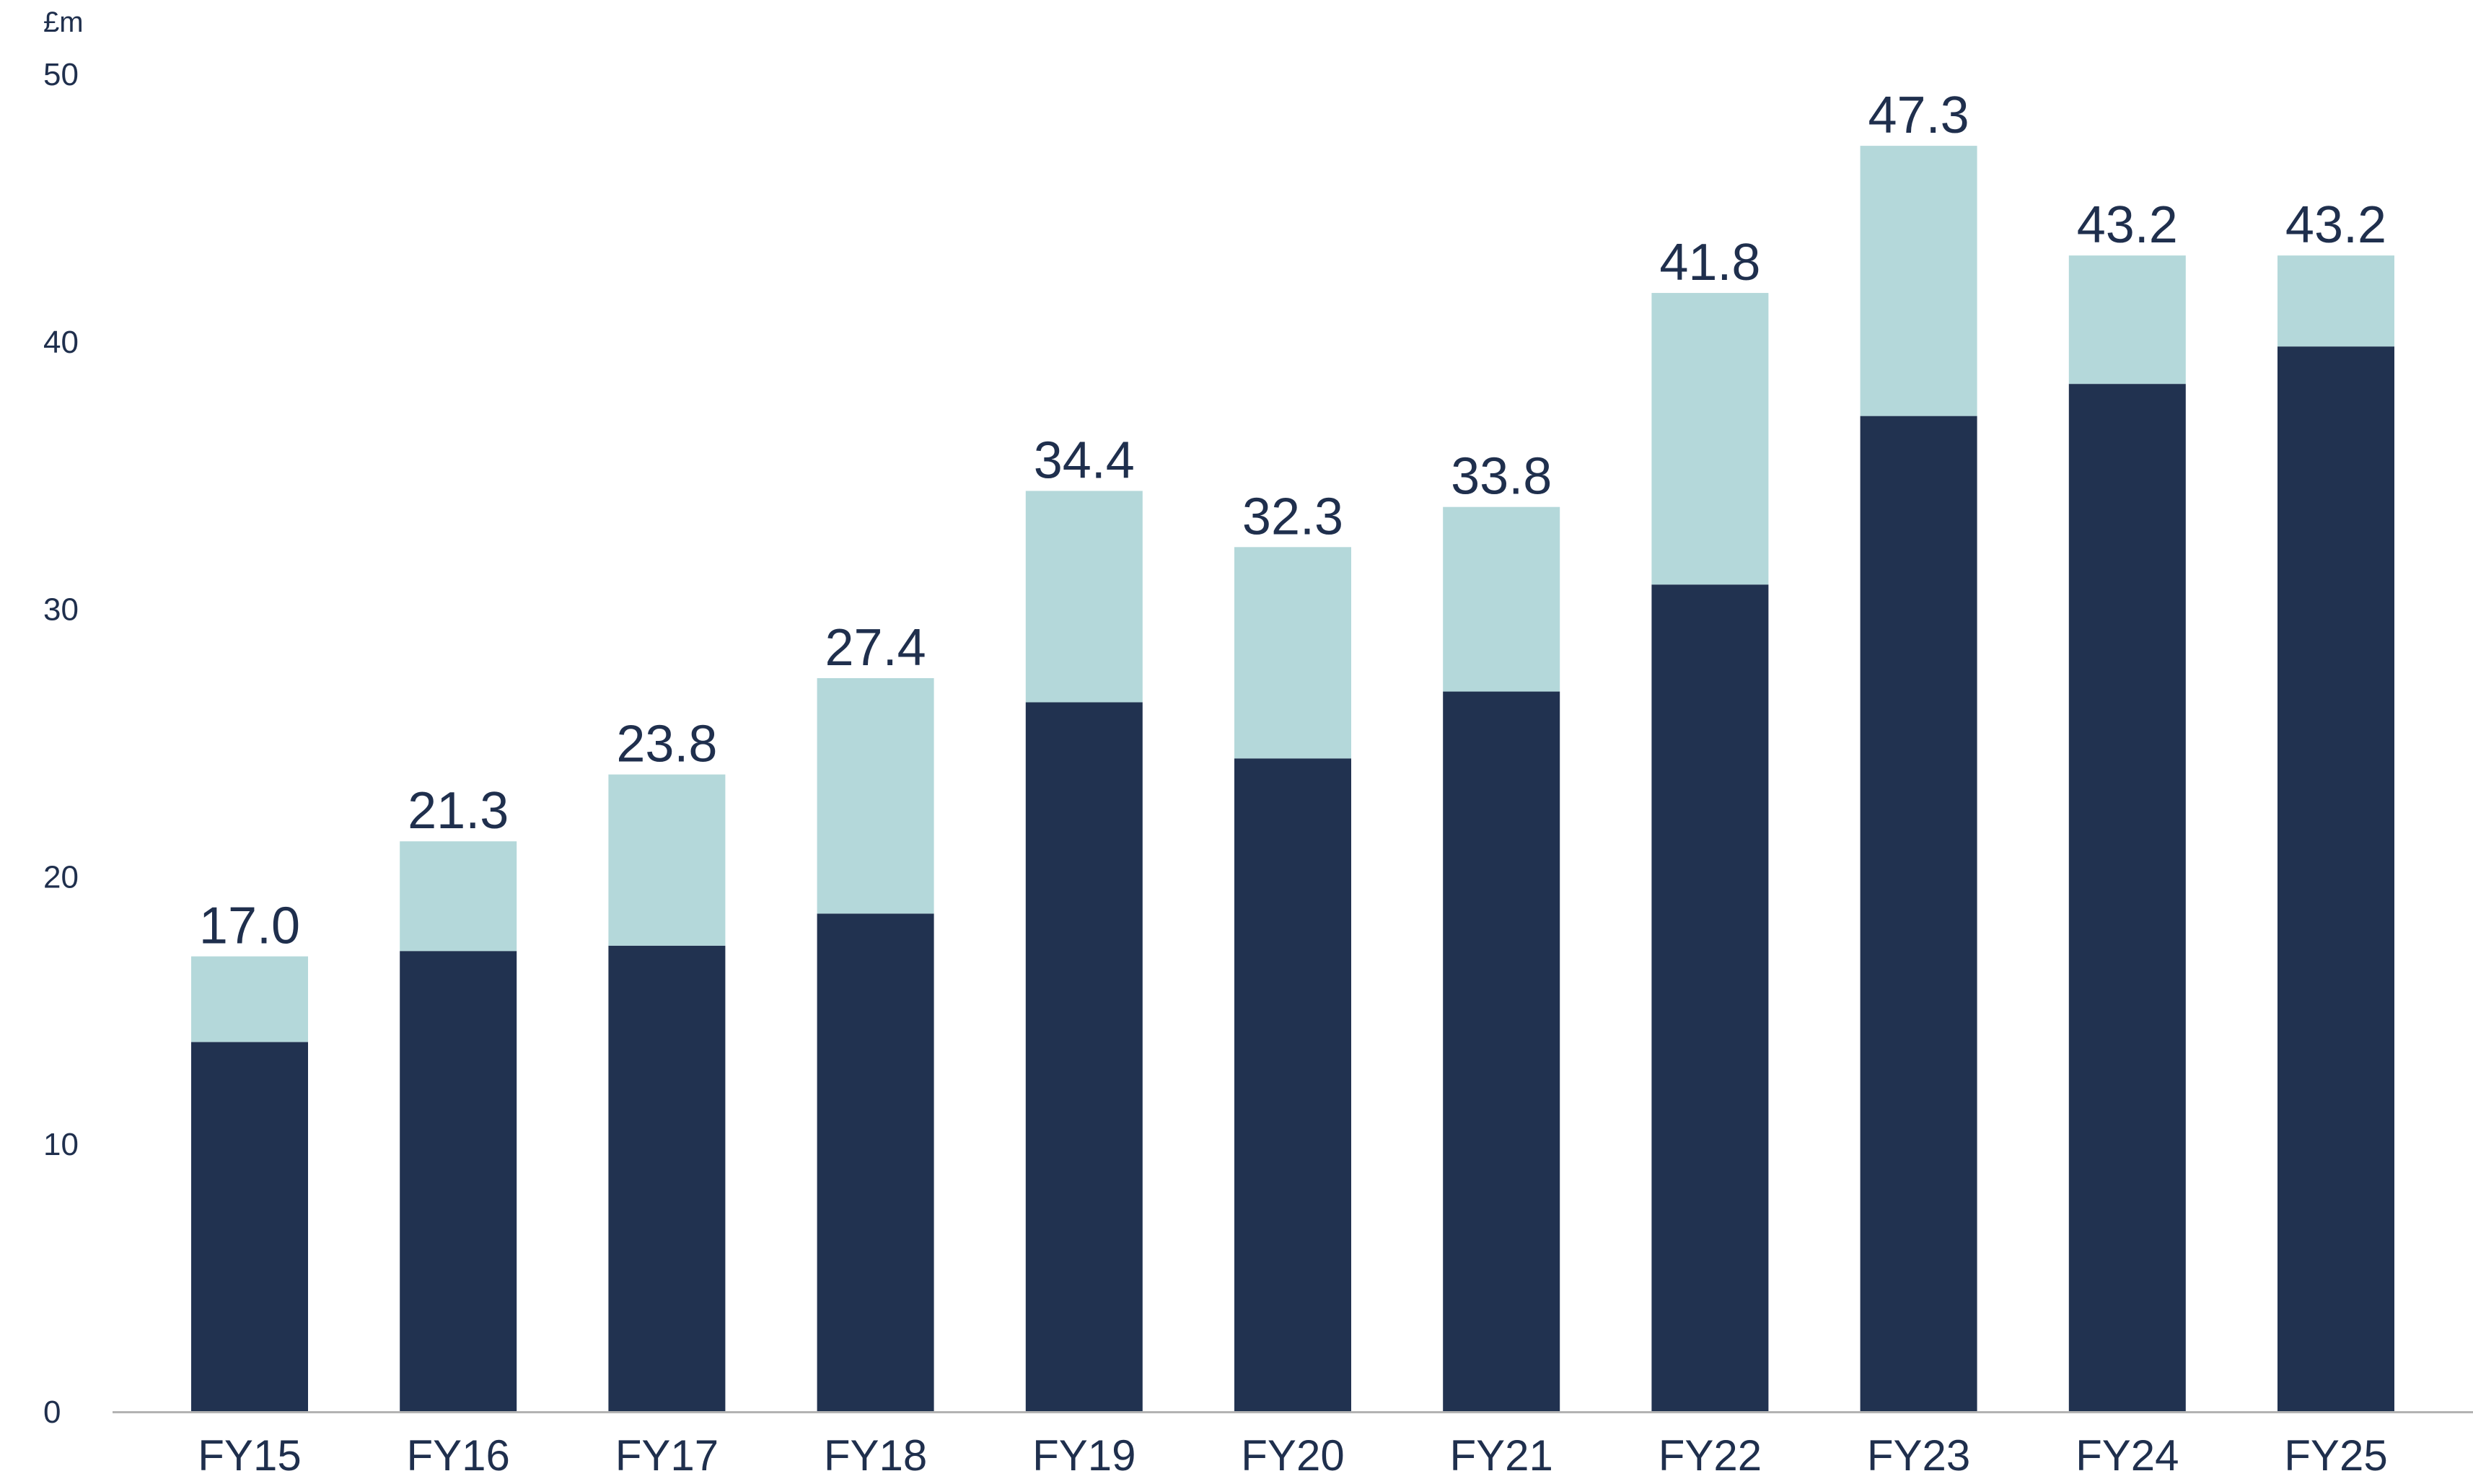  What do you see at coordinates (61, 74) in the screenshot?
I see `y-tick-label: 50` at bounding box center [61, 74].